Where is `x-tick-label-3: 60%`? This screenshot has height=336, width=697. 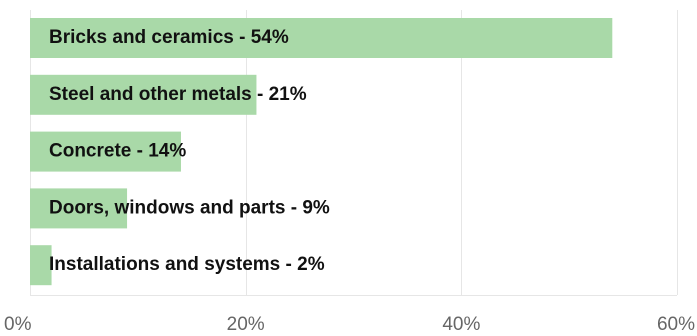
x-tick-label-3: 60% is located at coordinates (676, 324).